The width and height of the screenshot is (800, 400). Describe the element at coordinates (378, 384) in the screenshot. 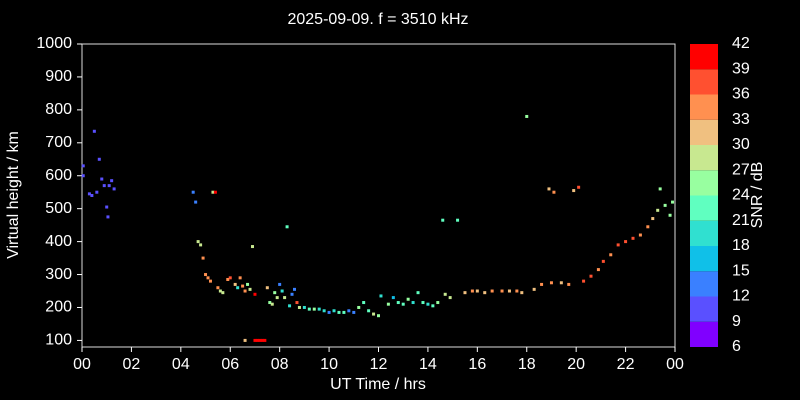

I see `x-axis-label: UT Time / hrs` at that location.